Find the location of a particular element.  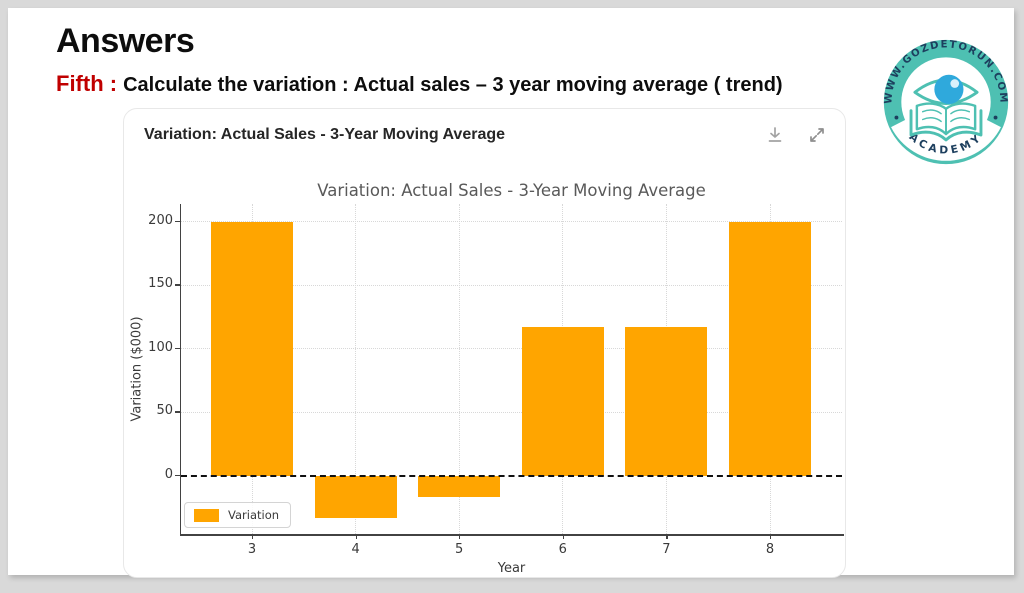

y-axis is located at coordinates (180, 369).